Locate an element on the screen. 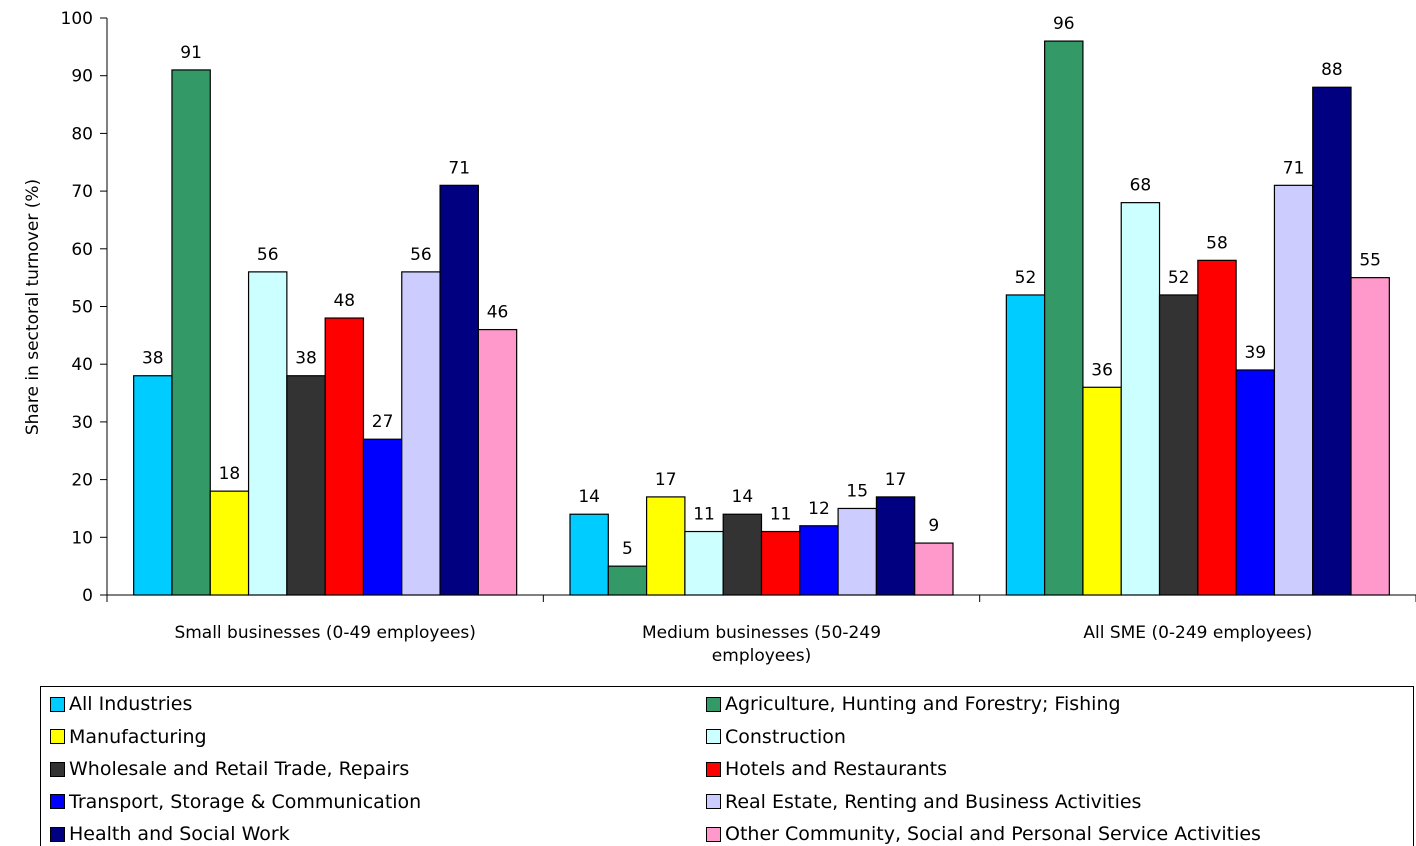 The height and width of the screenshot is (846, 1416). legend-item: Wholesale and Retail Trade, Repairs is located at coordinates (229, 769).